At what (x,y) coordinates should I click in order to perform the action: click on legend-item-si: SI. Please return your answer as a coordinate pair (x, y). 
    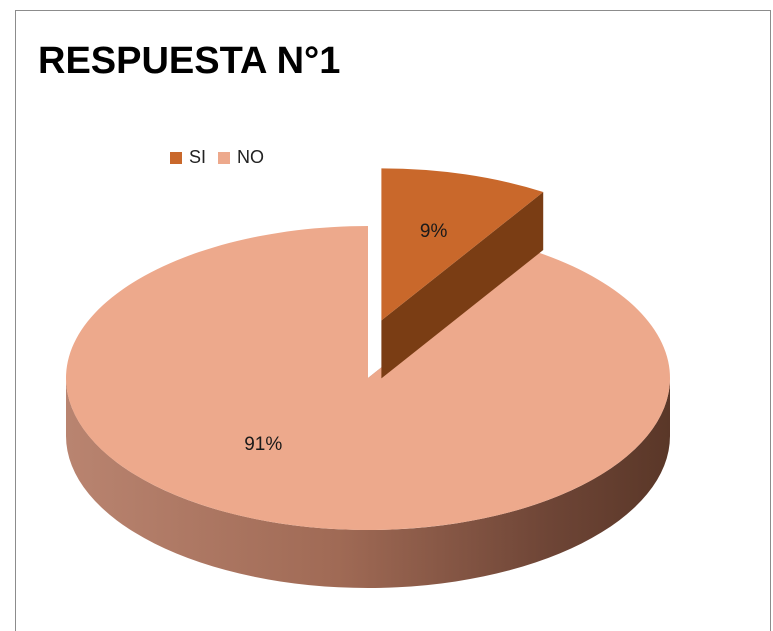
    Looking at the image, I should click on (188, 157).